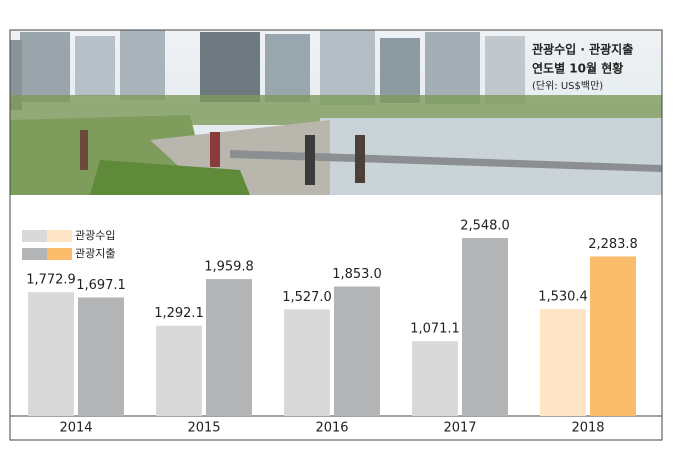 The height and width of the screenshot is (457, 676). I want to click on value-label: 1,697.1, so click(101, 285).